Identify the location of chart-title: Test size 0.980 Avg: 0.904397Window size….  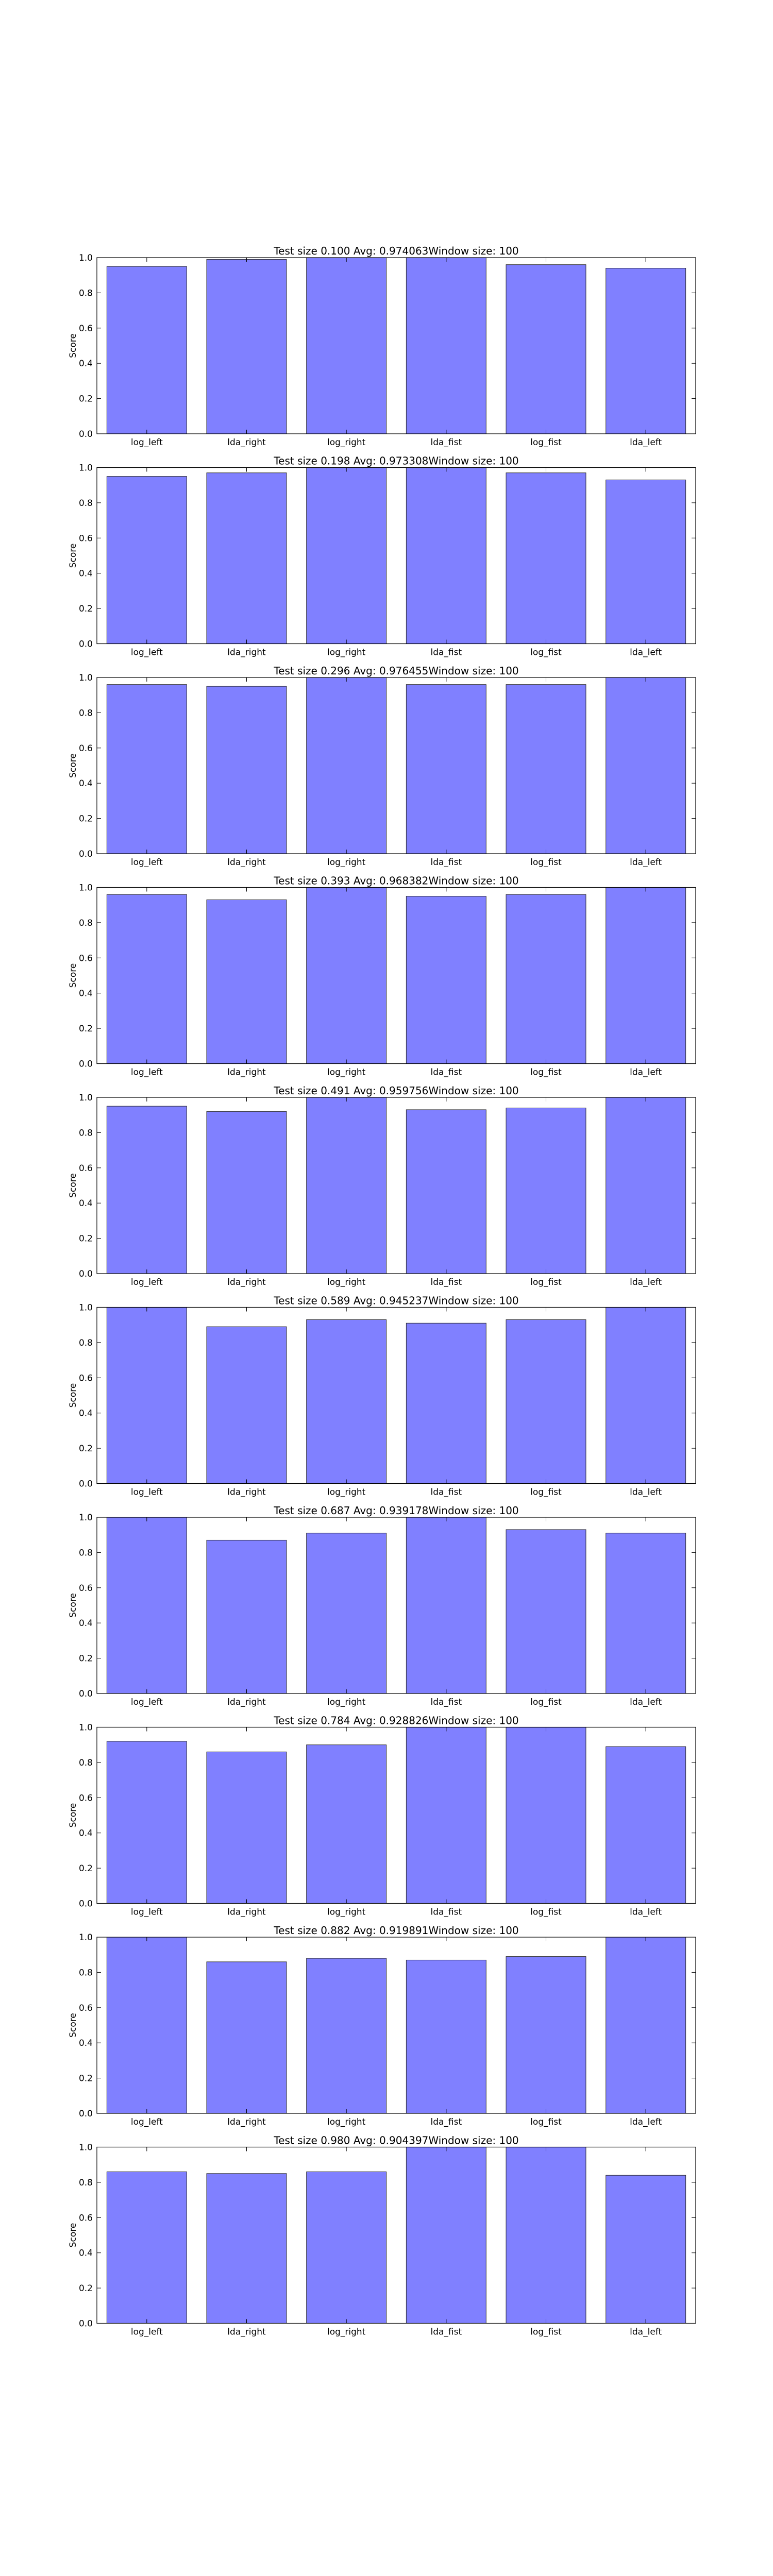
(395, 2140).